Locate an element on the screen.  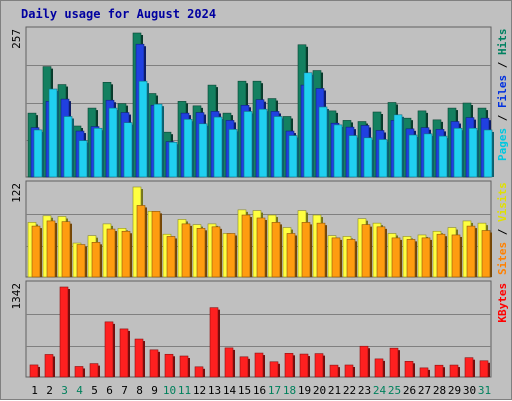
x-tick-label: 28 is located at coordinates (439, 390).